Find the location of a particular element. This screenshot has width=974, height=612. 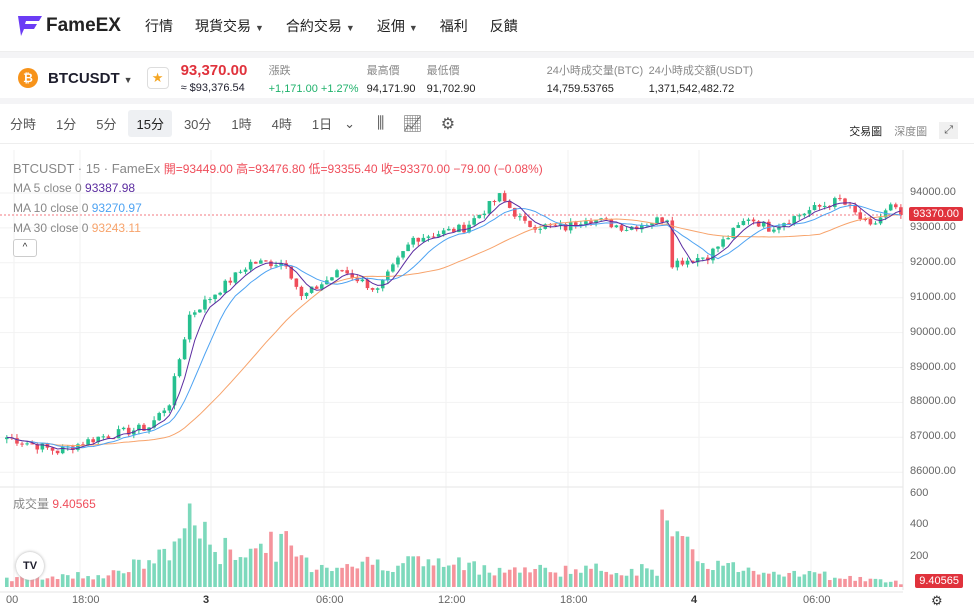

price-axis-label: 94000.00 is located at coordinates (933, 192).